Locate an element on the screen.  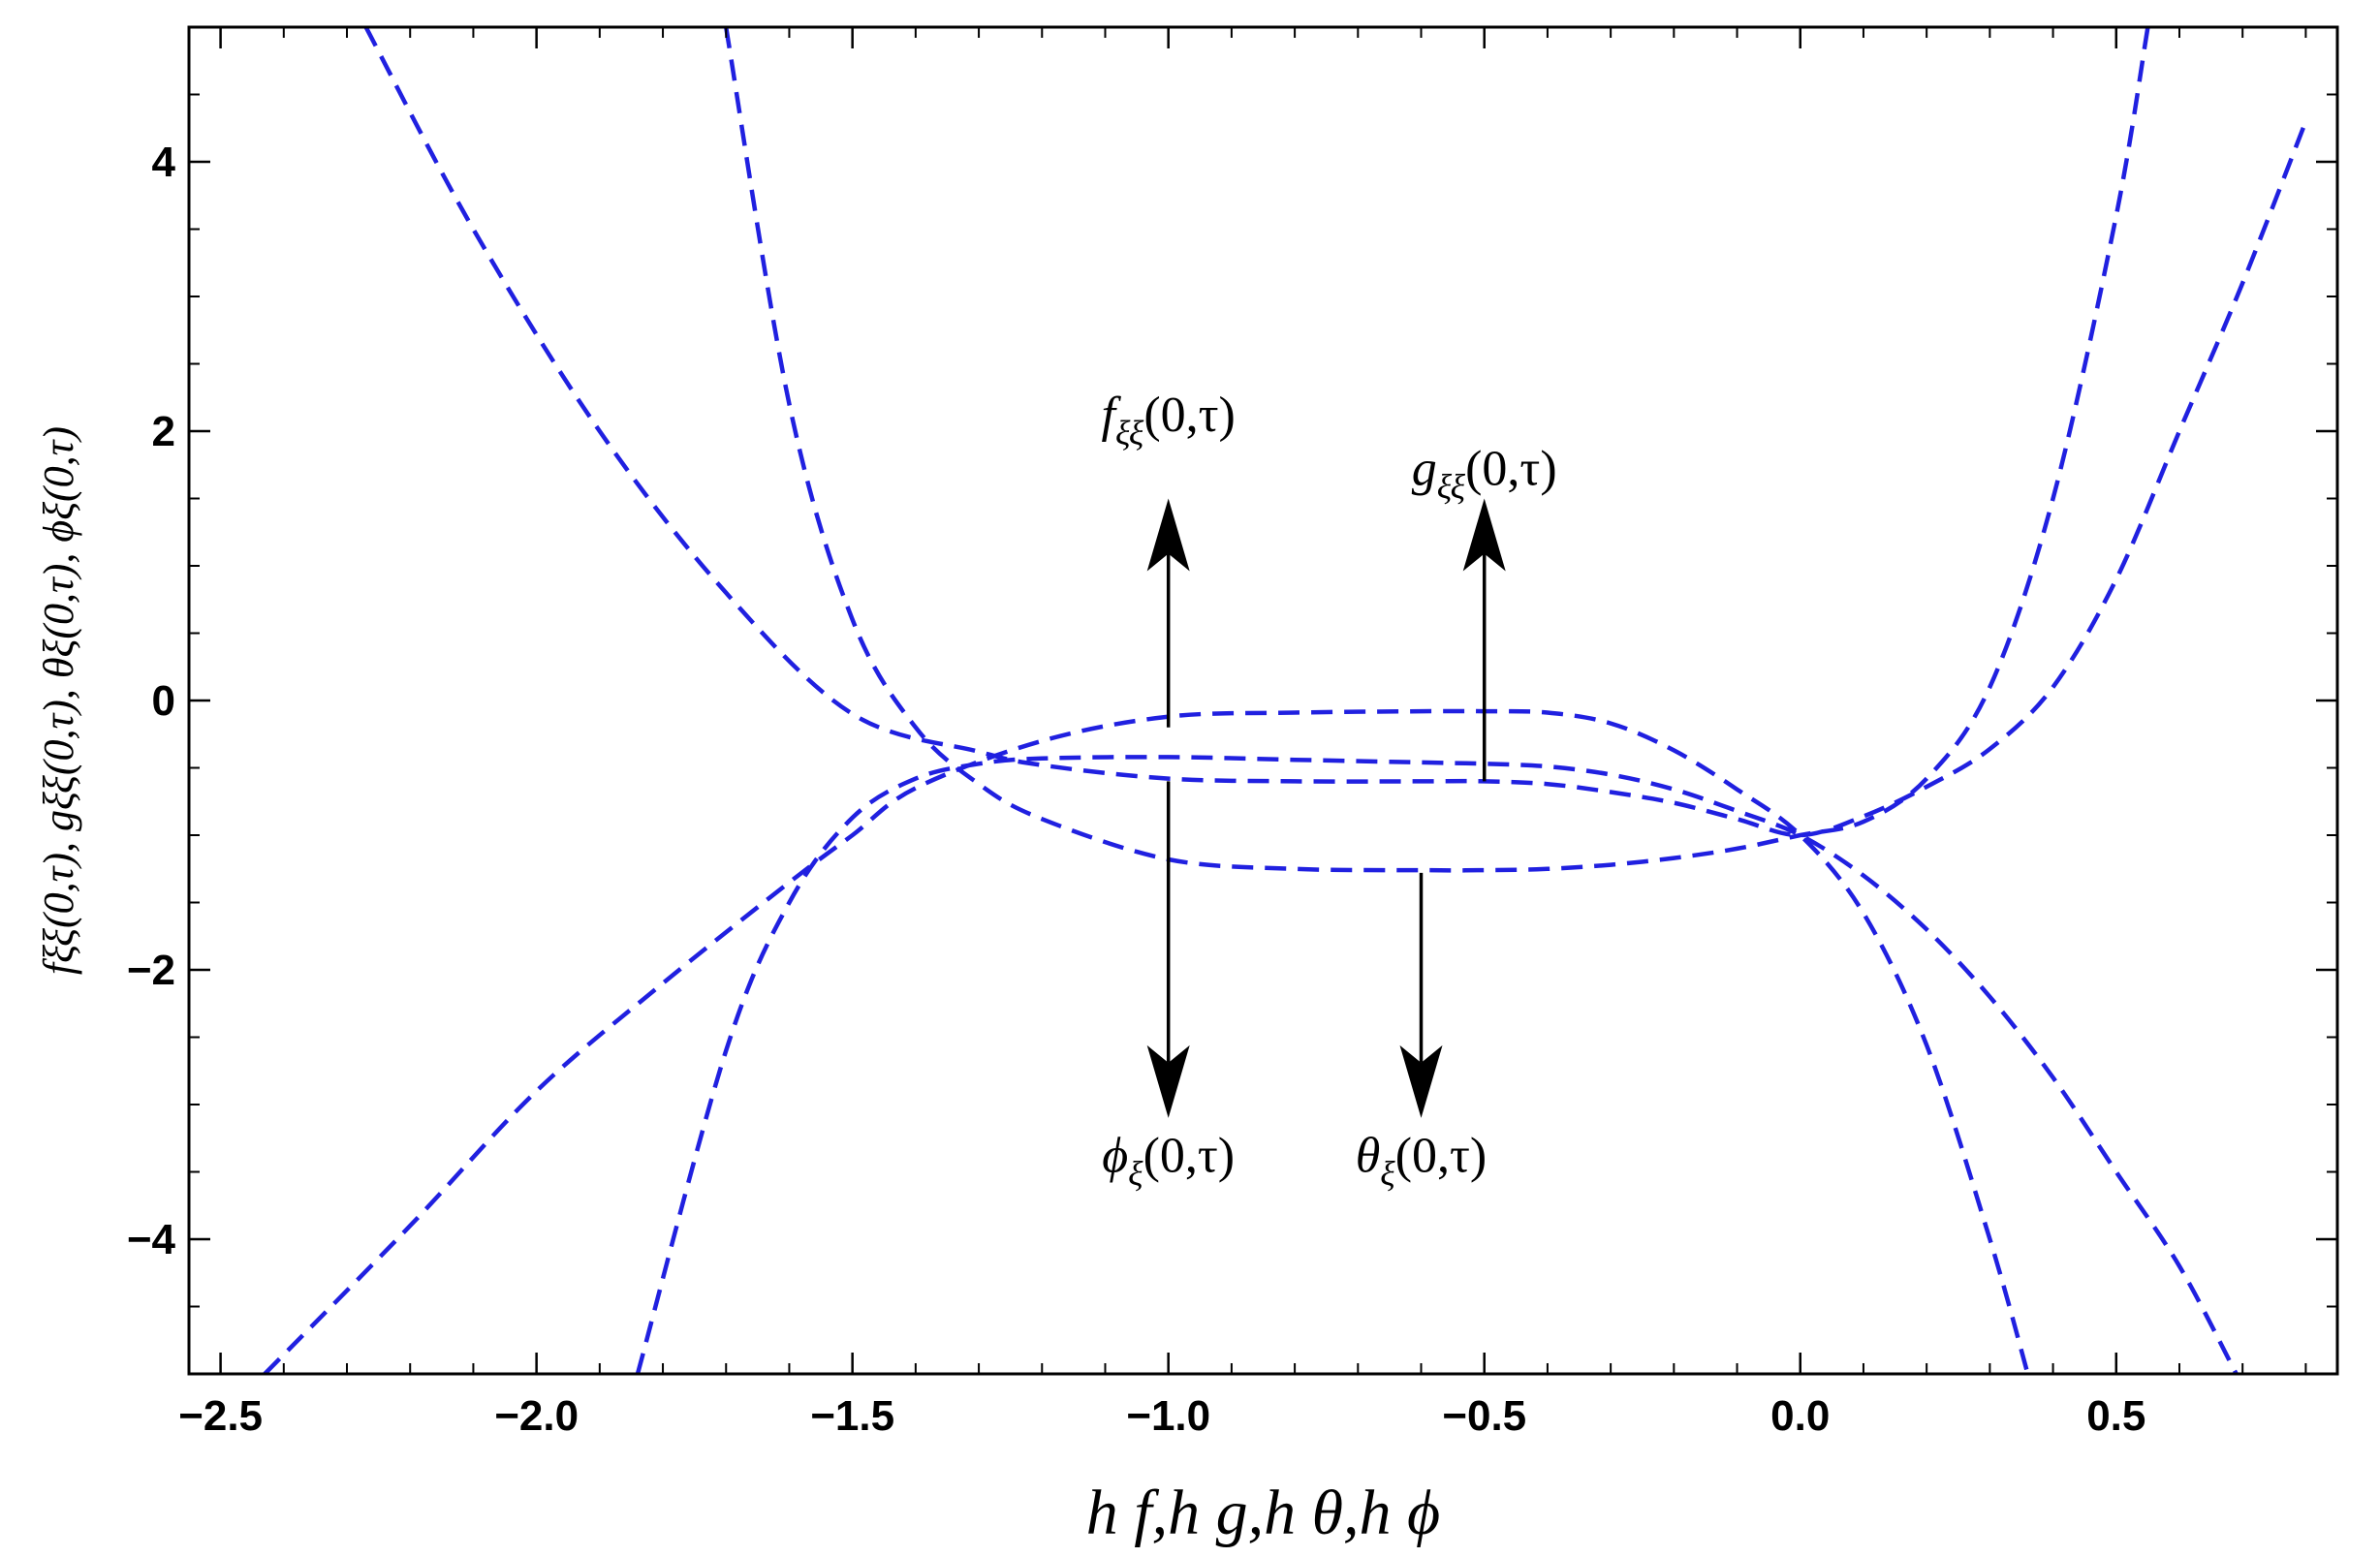
annotation-base-3: ϕ is located at coordinates (1115, 1157).